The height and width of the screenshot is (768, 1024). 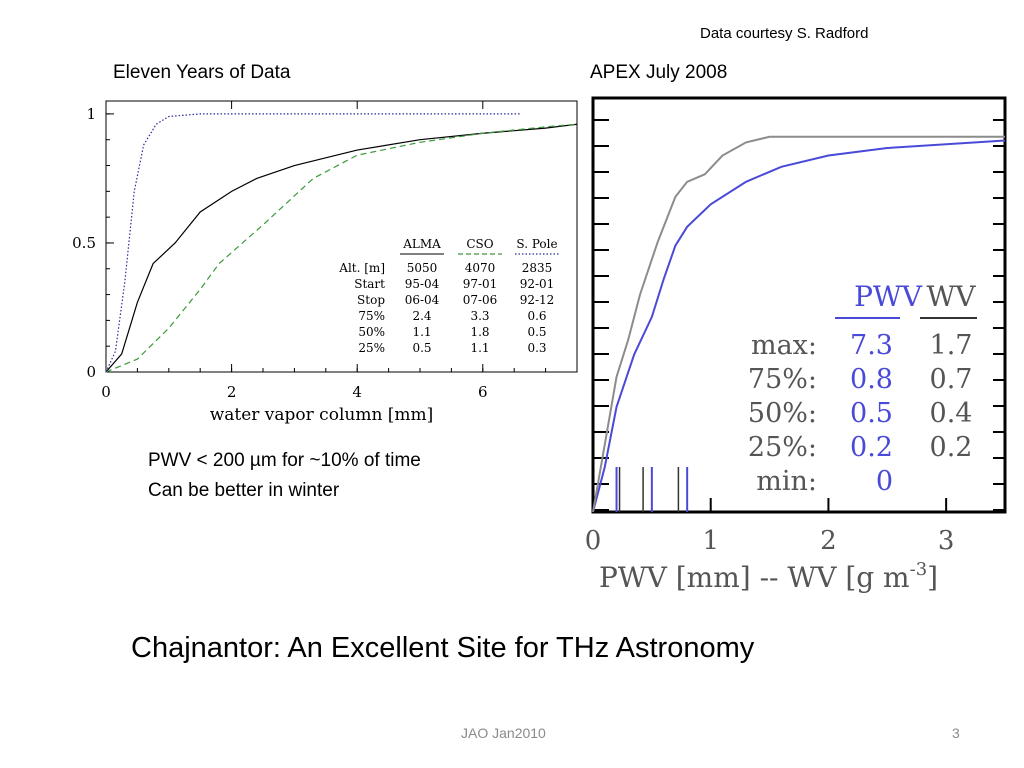 What do you see at coordinates (871, 345) in the screenshot?
I see `stats-pwv-value: 7.3` at bounding box center [871, 345].